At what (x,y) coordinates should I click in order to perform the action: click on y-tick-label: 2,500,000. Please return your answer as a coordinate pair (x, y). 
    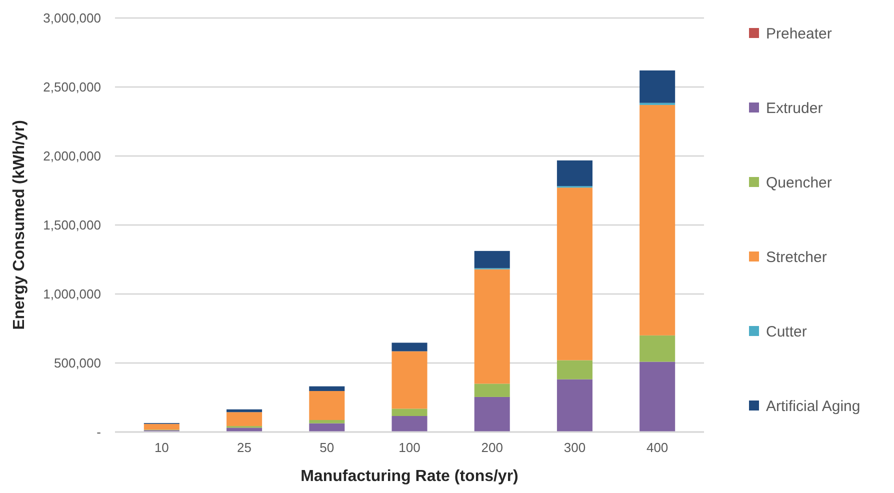
    Looking at the image, I should click on (72, 87).